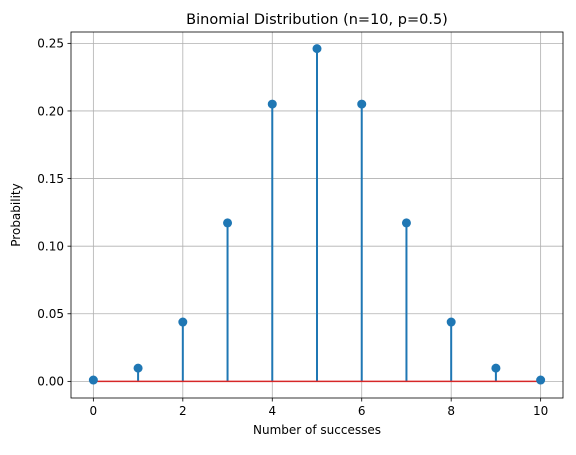 The width and height of the screenshot is (576, 455). I want to click on y-tick-label: 0.05, so click(50, 314).